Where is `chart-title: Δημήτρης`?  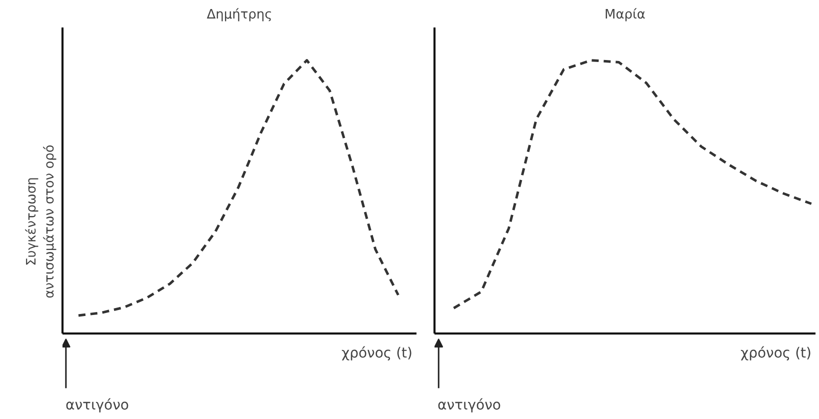
chart-title: Δημήτρης is located at coordinates (239, 15).